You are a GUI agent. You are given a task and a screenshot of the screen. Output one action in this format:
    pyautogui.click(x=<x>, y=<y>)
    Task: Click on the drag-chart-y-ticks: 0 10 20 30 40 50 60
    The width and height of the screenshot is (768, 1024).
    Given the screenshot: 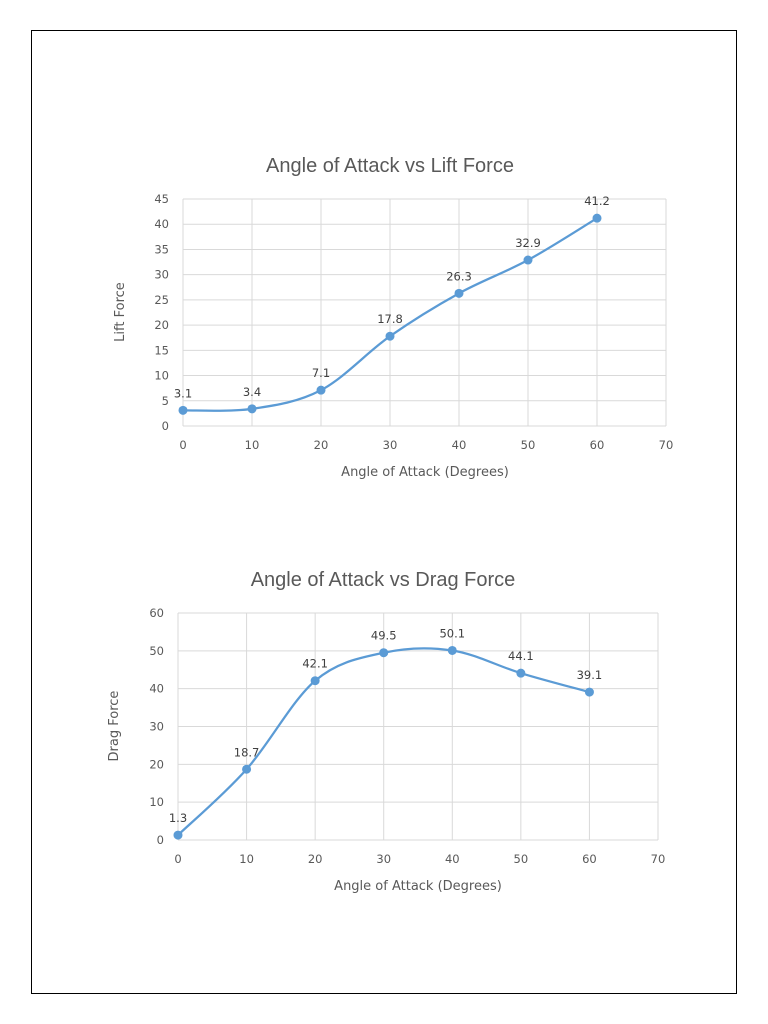 What is the action you would take?
    pyautogui.click(x=156, y=726)
    